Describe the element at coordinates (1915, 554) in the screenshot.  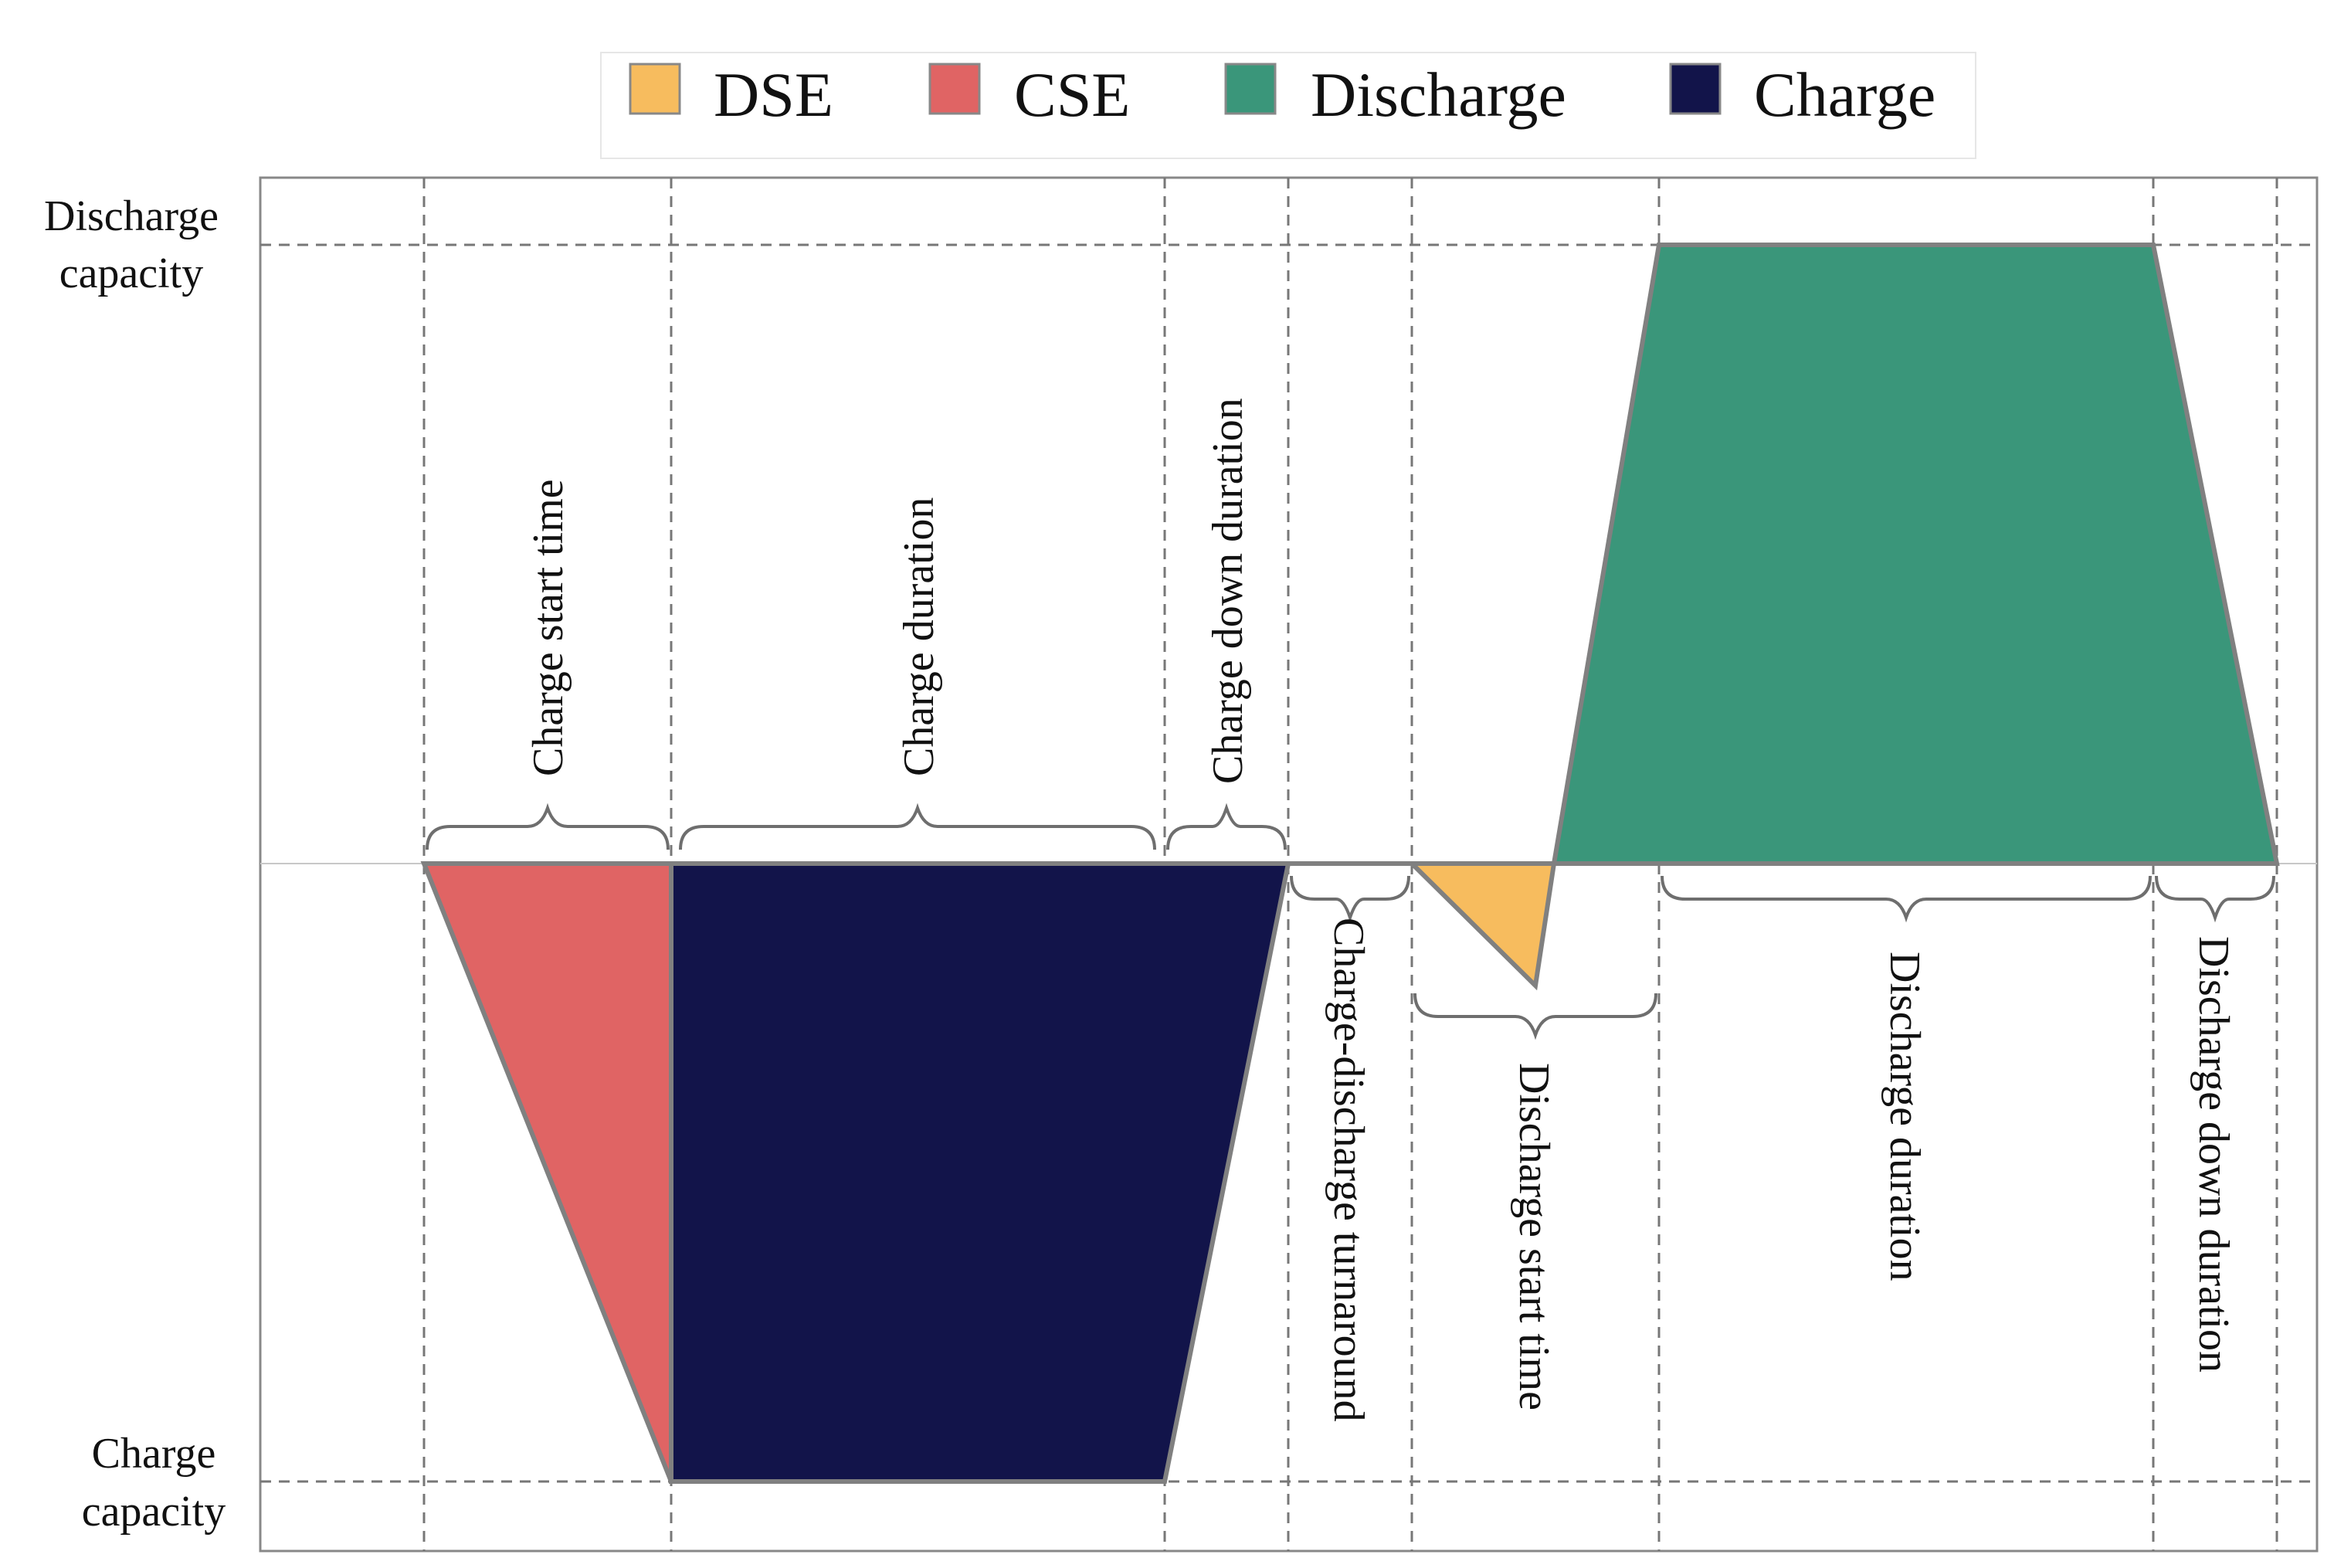
I see `discharge-area` at that location.